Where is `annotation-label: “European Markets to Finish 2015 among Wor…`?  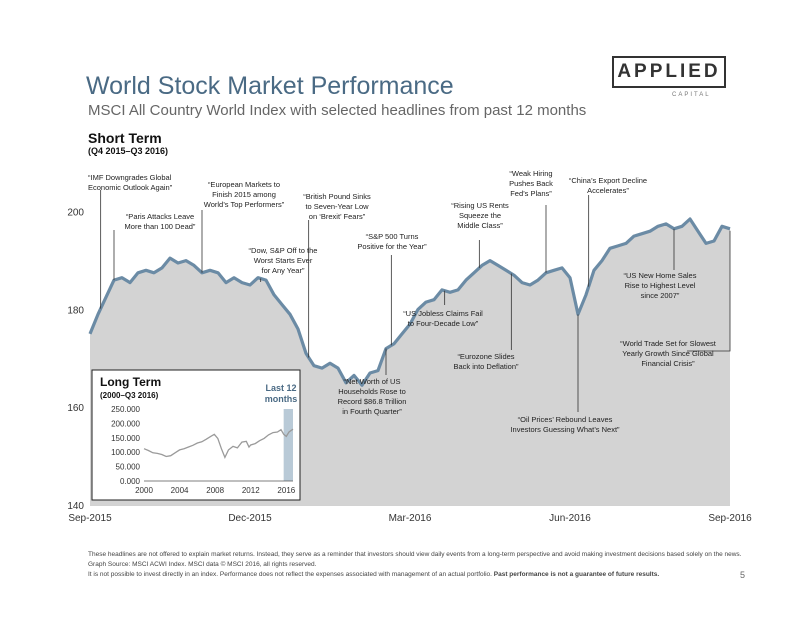
annotation-label: “European Markets to Finish 2015 among Wor… is located at coordinates (244, 194).